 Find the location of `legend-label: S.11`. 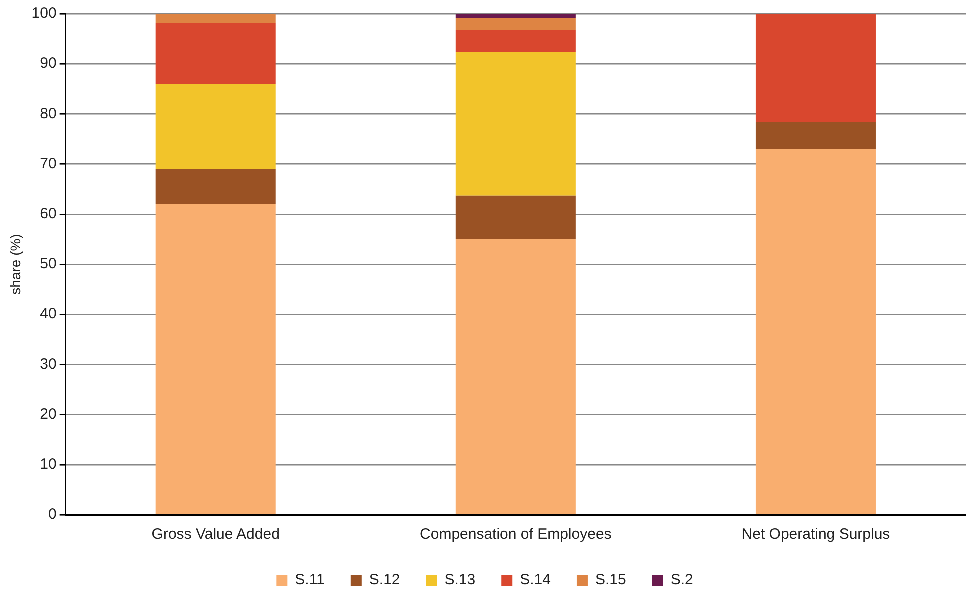

legend-label: S.11 is located at coordinates (310, 580).